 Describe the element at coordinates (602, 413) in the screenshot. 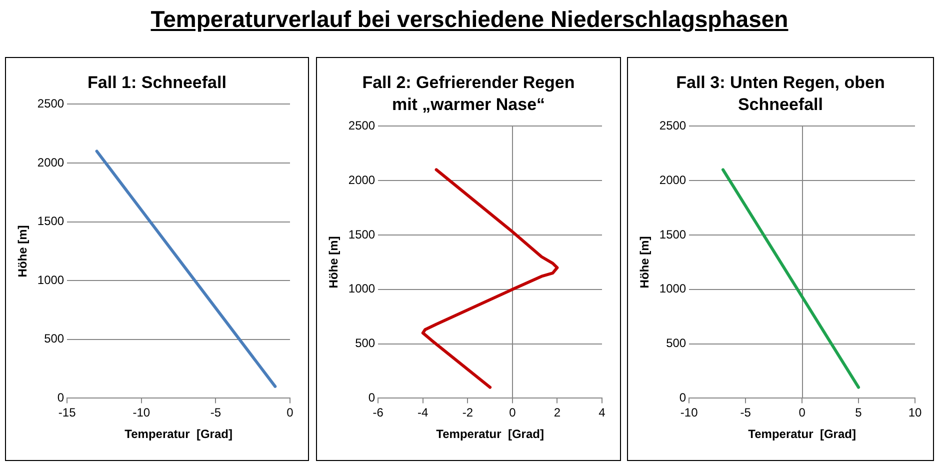

I see `x-tick-label: 4` at that location.